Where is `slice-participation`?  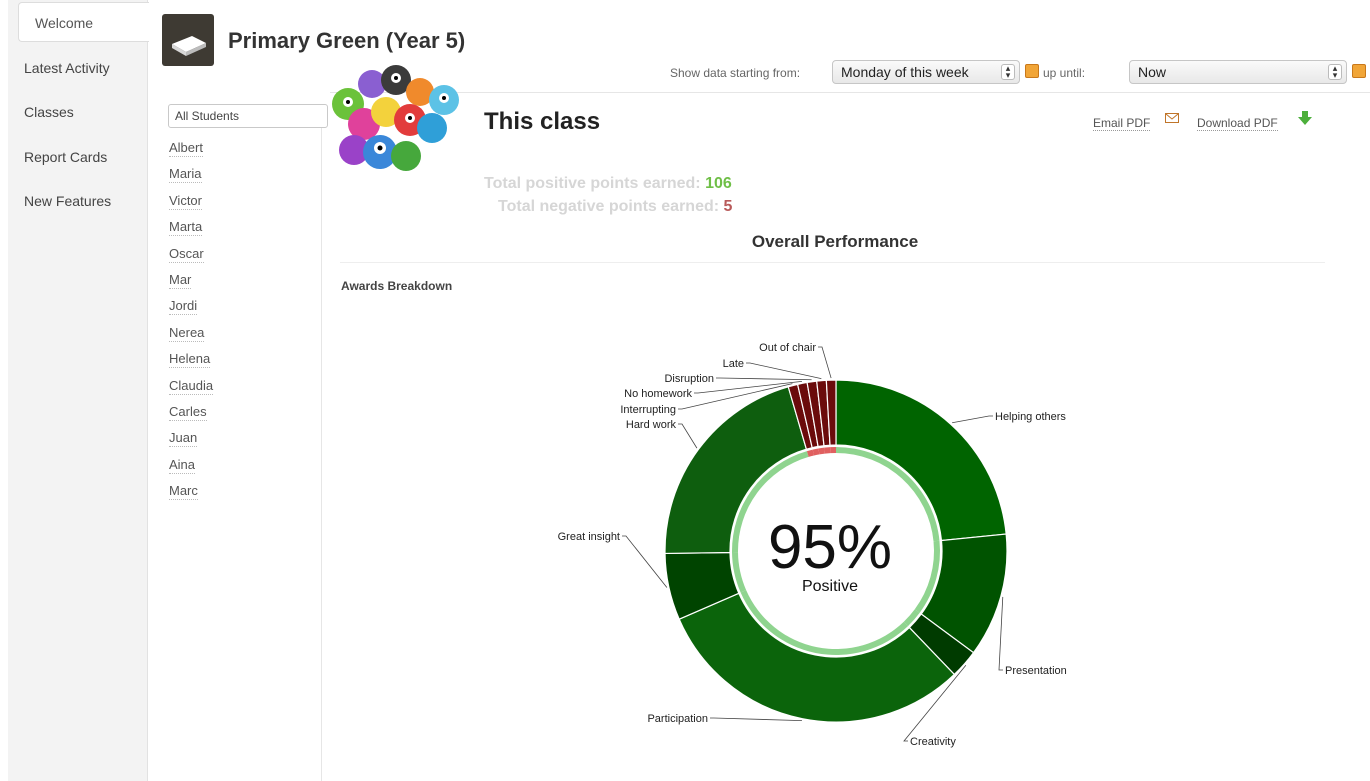
slice-participation is located at coordinates (817, 657).